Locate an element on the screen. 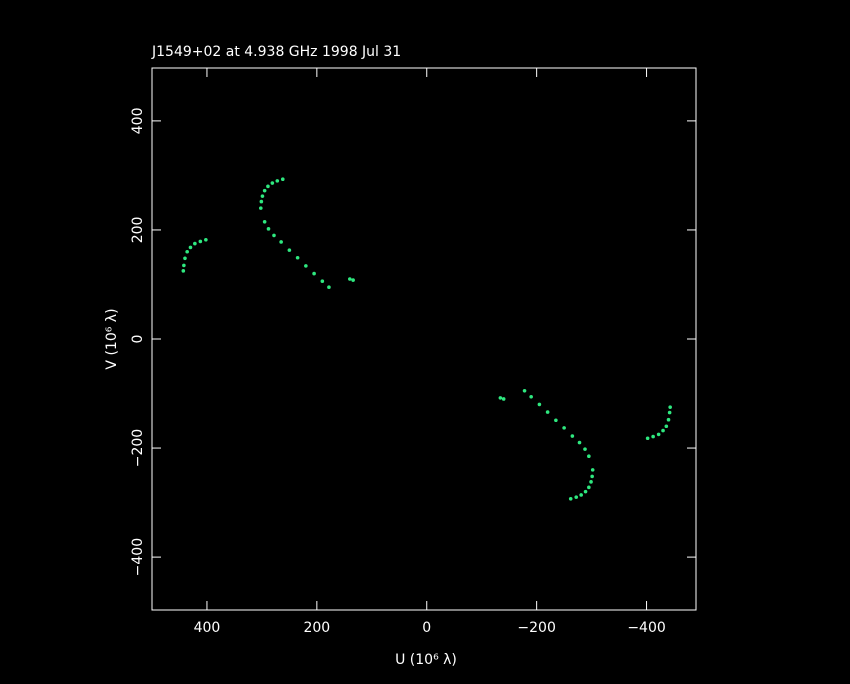 The image size is (850, 684). x-tick-label: −400 is located at coordinates (646, 628).